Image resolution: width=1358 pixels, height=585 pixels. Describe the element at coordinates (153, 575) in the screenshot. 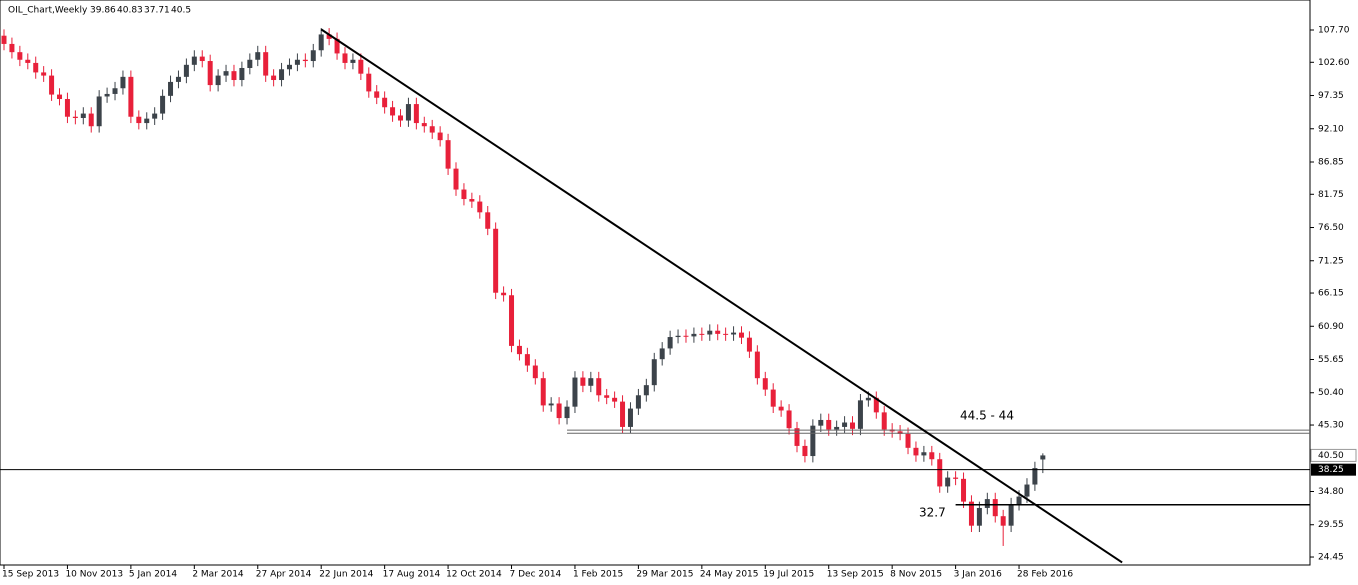

I see `x-tick-label: 5 Jan 2014` at that location.